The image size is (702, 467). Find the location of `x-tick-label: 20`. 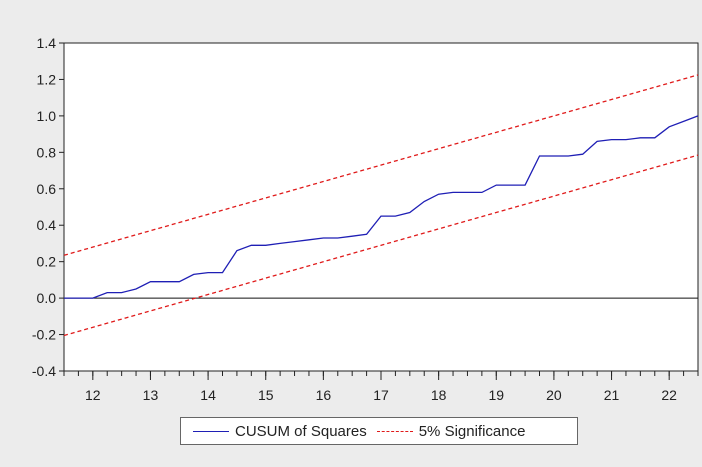

x-tick-label: 20 is located at coordinates (554, 395).